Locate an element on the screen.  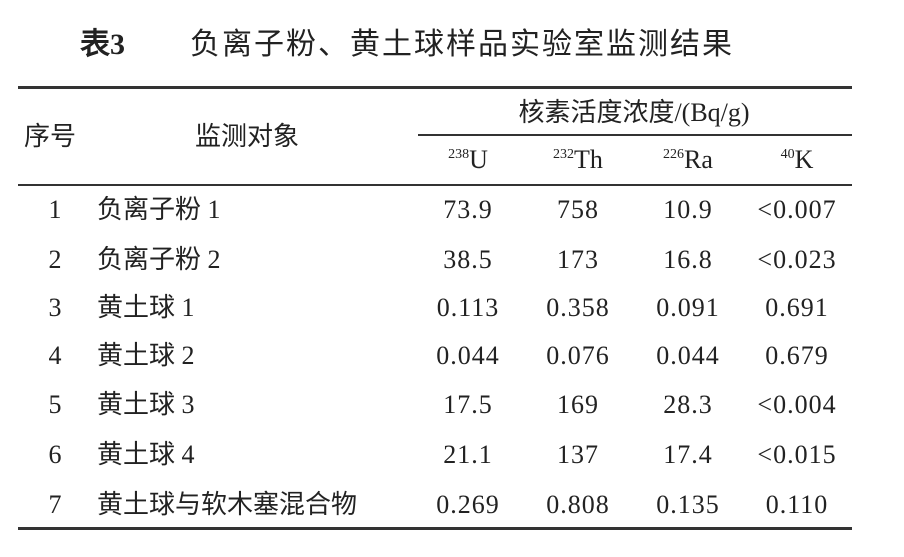
element-symbol: Ra is located at coordinates (698, 159).